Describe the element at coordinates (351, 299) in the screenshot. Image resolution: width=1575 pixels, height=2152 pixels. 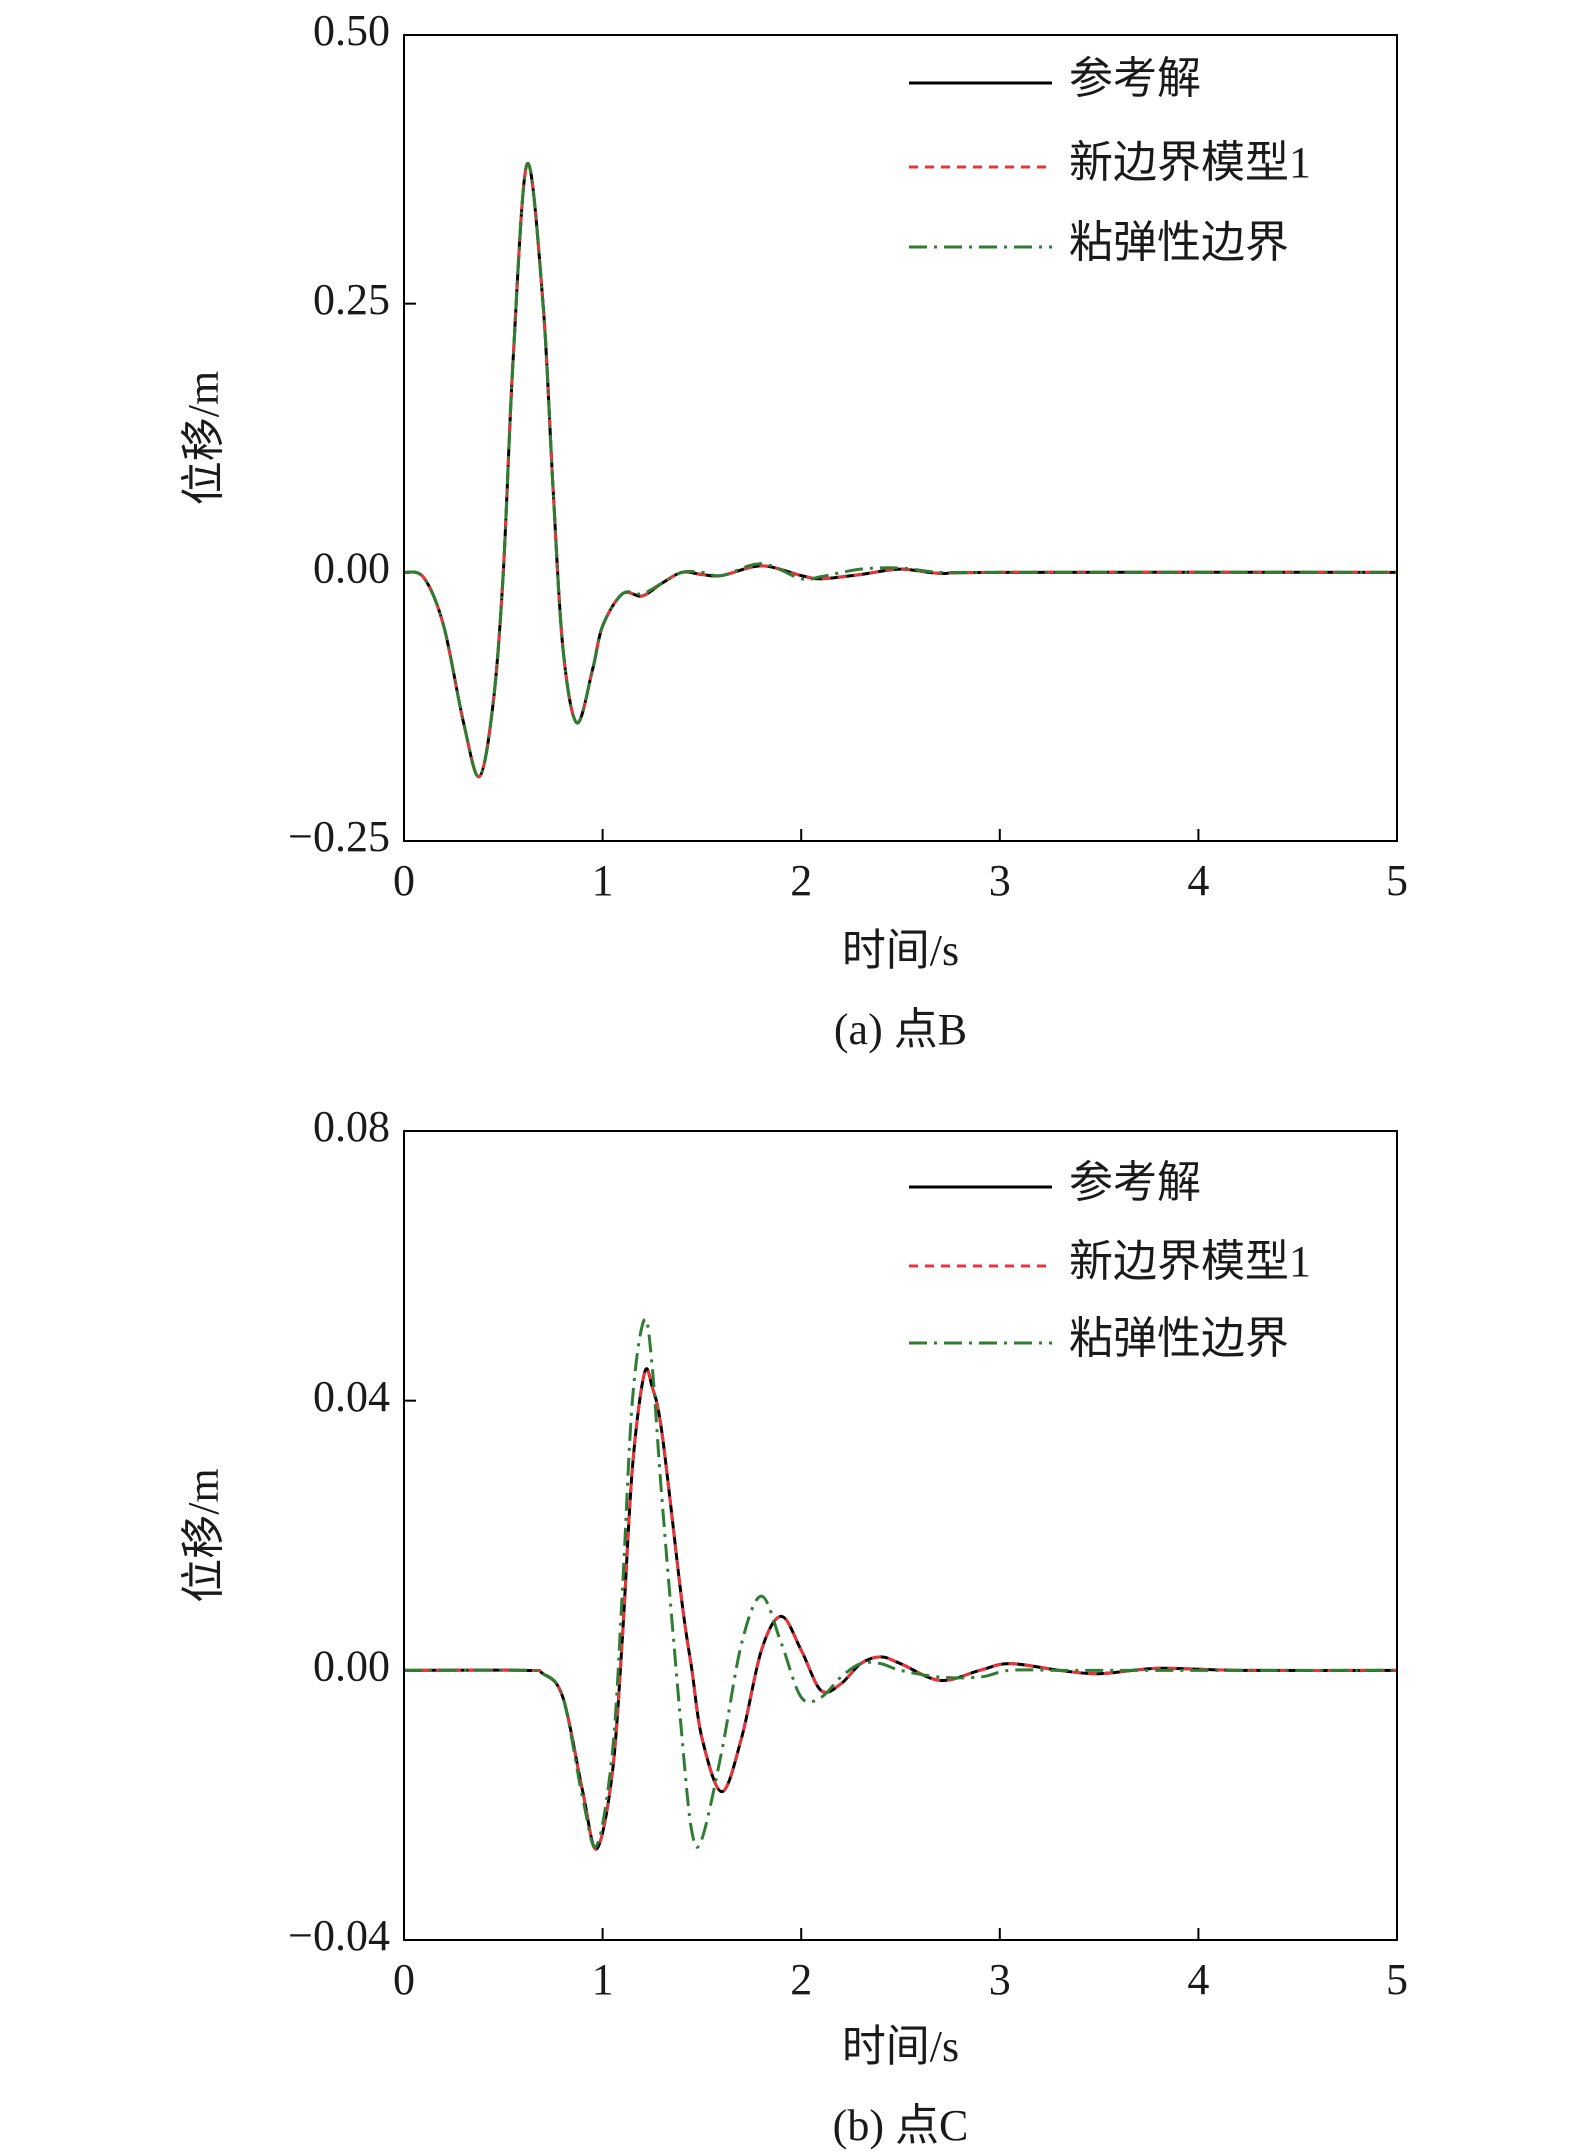
I see `y-tick-label: 0.25` at that location.